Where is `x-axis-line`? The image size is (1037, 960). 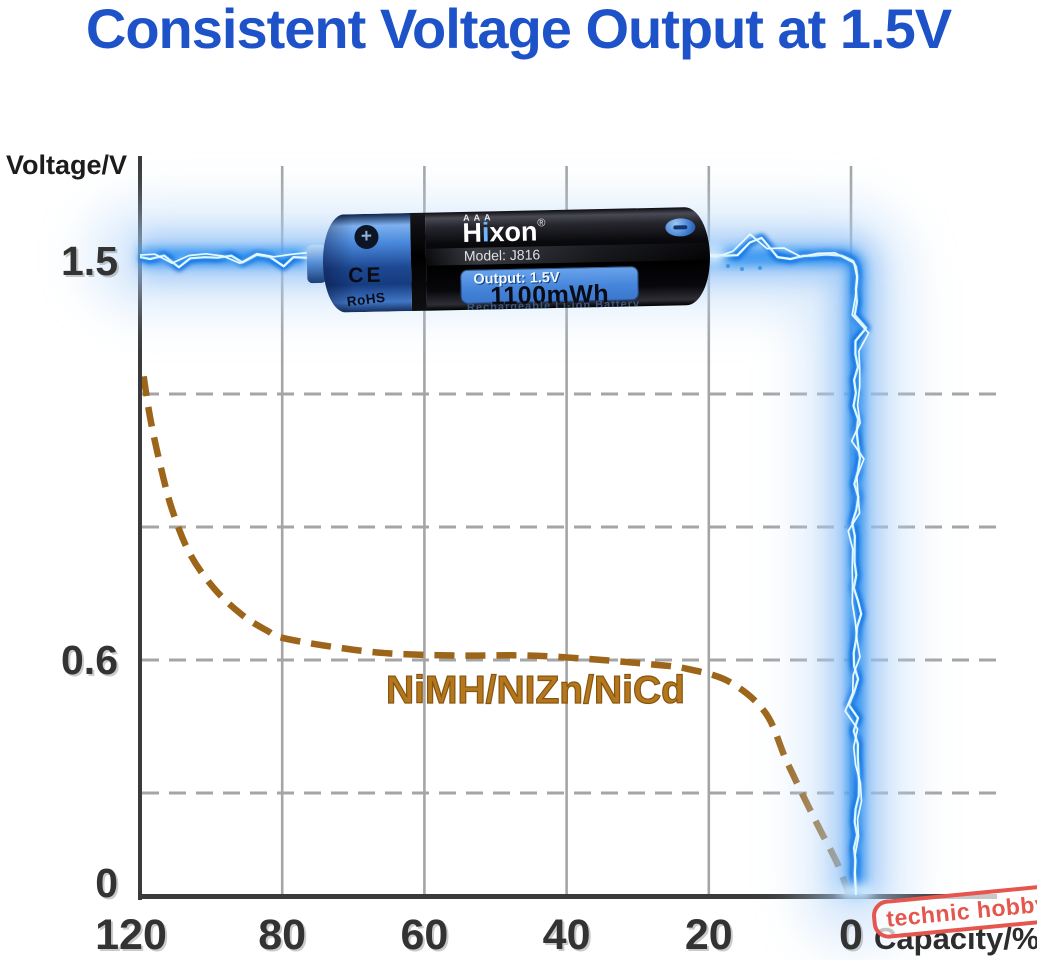 x-axis-line is located at coordinates (567, 896).